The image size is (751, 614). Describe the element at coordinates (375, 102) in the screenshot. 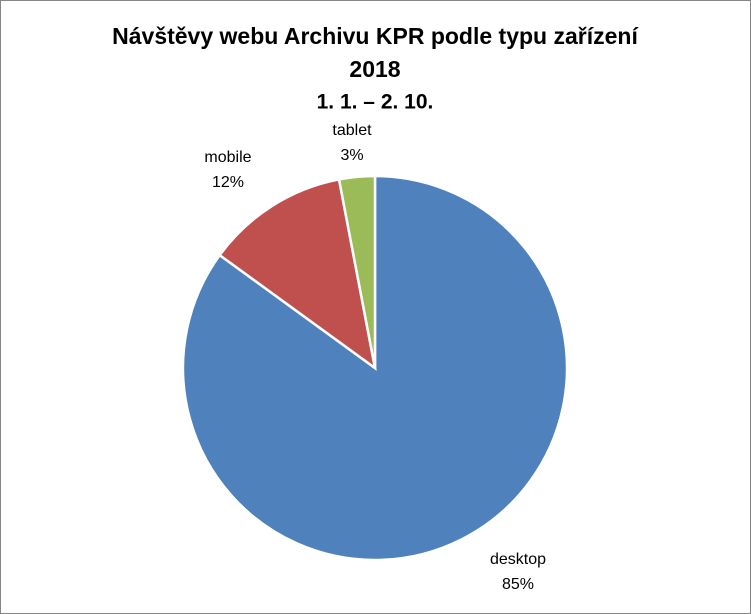

I see `chart-subtitle: 1. 1. – 2. 10.` at that location.